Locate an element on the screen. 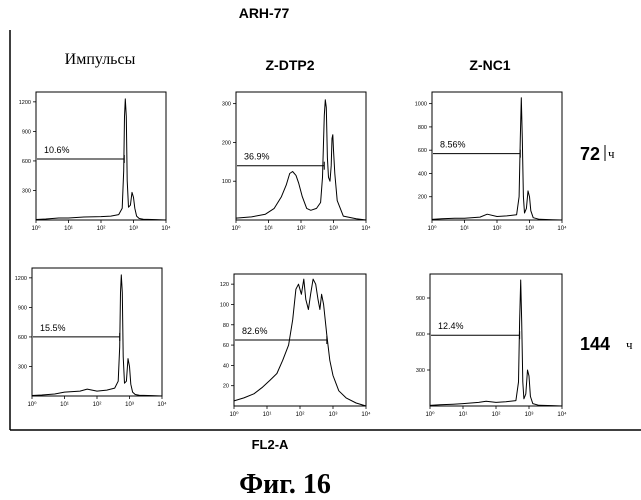 This screenshot has height=500, width=641. gate-percentage-label: 12.4% is located at coordinates (451, 326).